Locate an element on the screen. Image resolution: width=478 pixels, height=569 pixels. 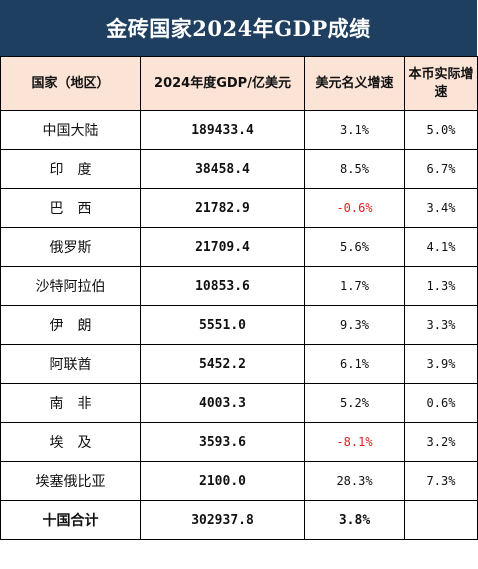
usd-growth-cell: 28.3% is located at coordinates (354, 481).